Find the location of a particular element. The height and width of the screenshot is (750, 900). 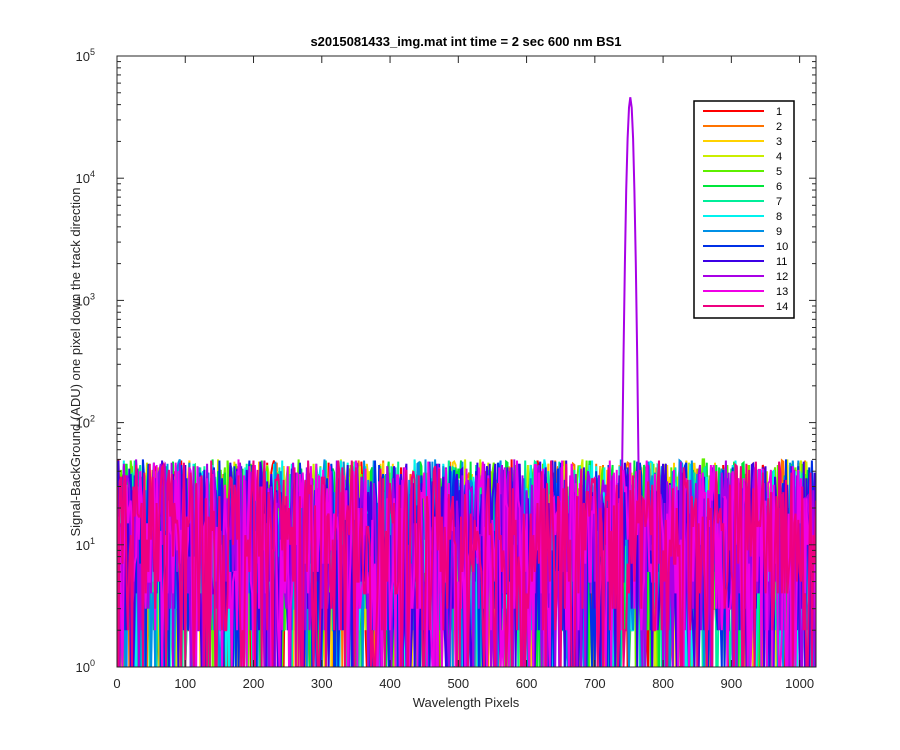

y-tick-label: 10¹ is located at coordinates (85, 544).